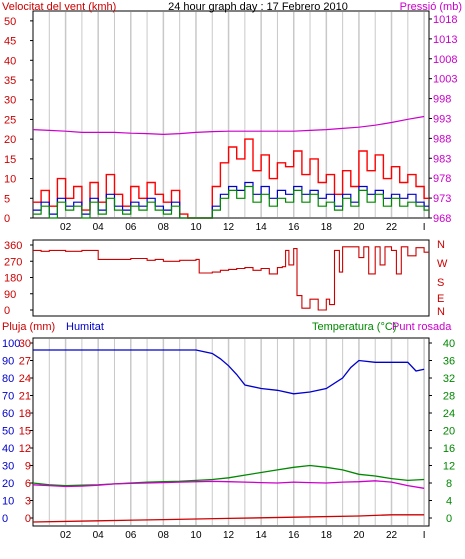 The height and width of the screenshot is (559, 465). Describe the element at coordinates (449, 502) in the screenshot. I see `temperature-tick-label: 4` at that location.